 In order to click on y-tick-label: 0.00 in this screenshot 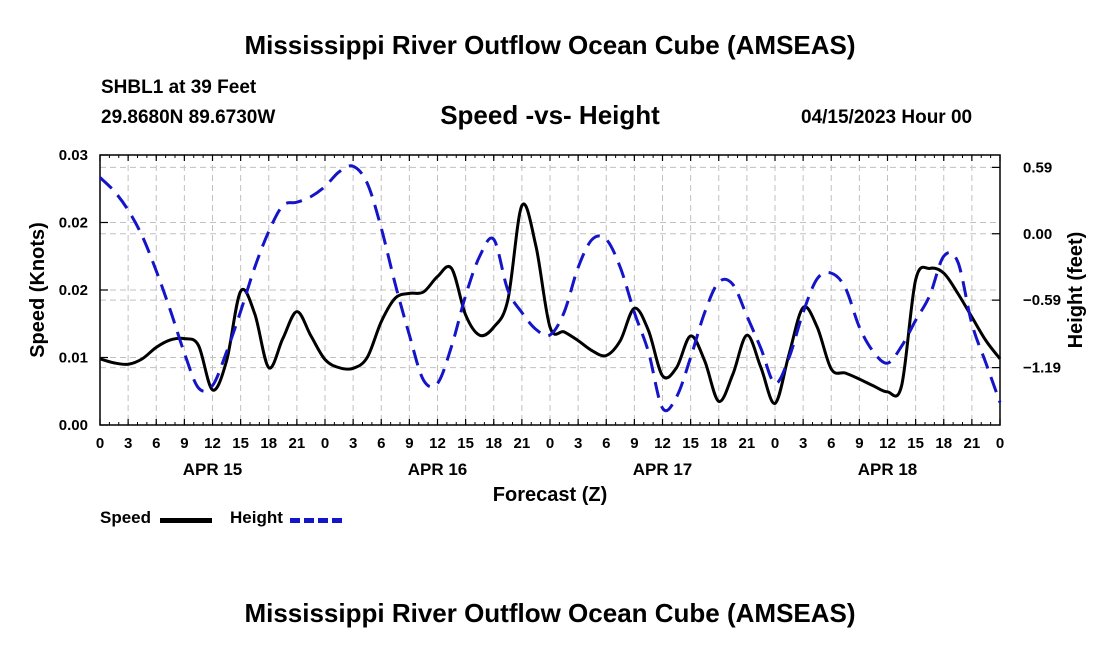, I will do `click(73, 425)`.